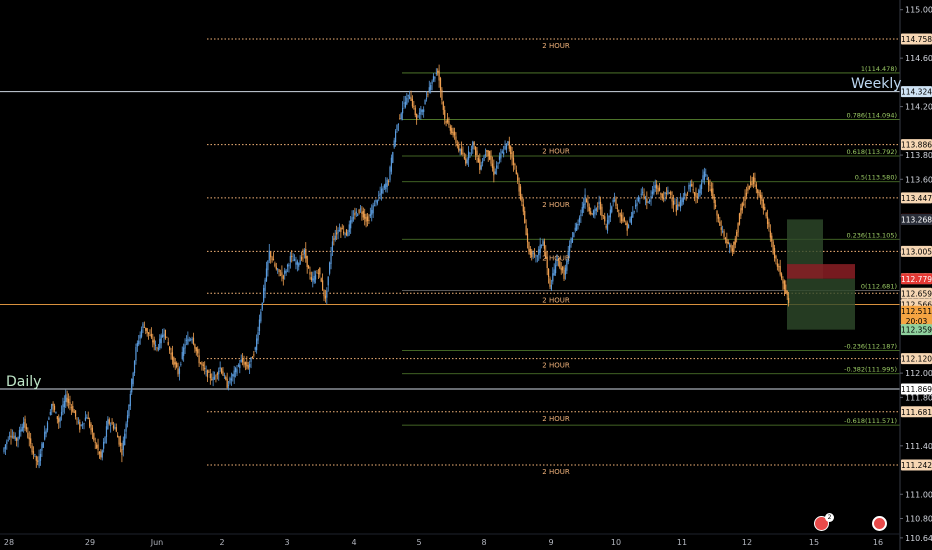 The width and height of the screenshot is (932, 550). I want to click on weekly-label: Weekly, so click(876, 84).